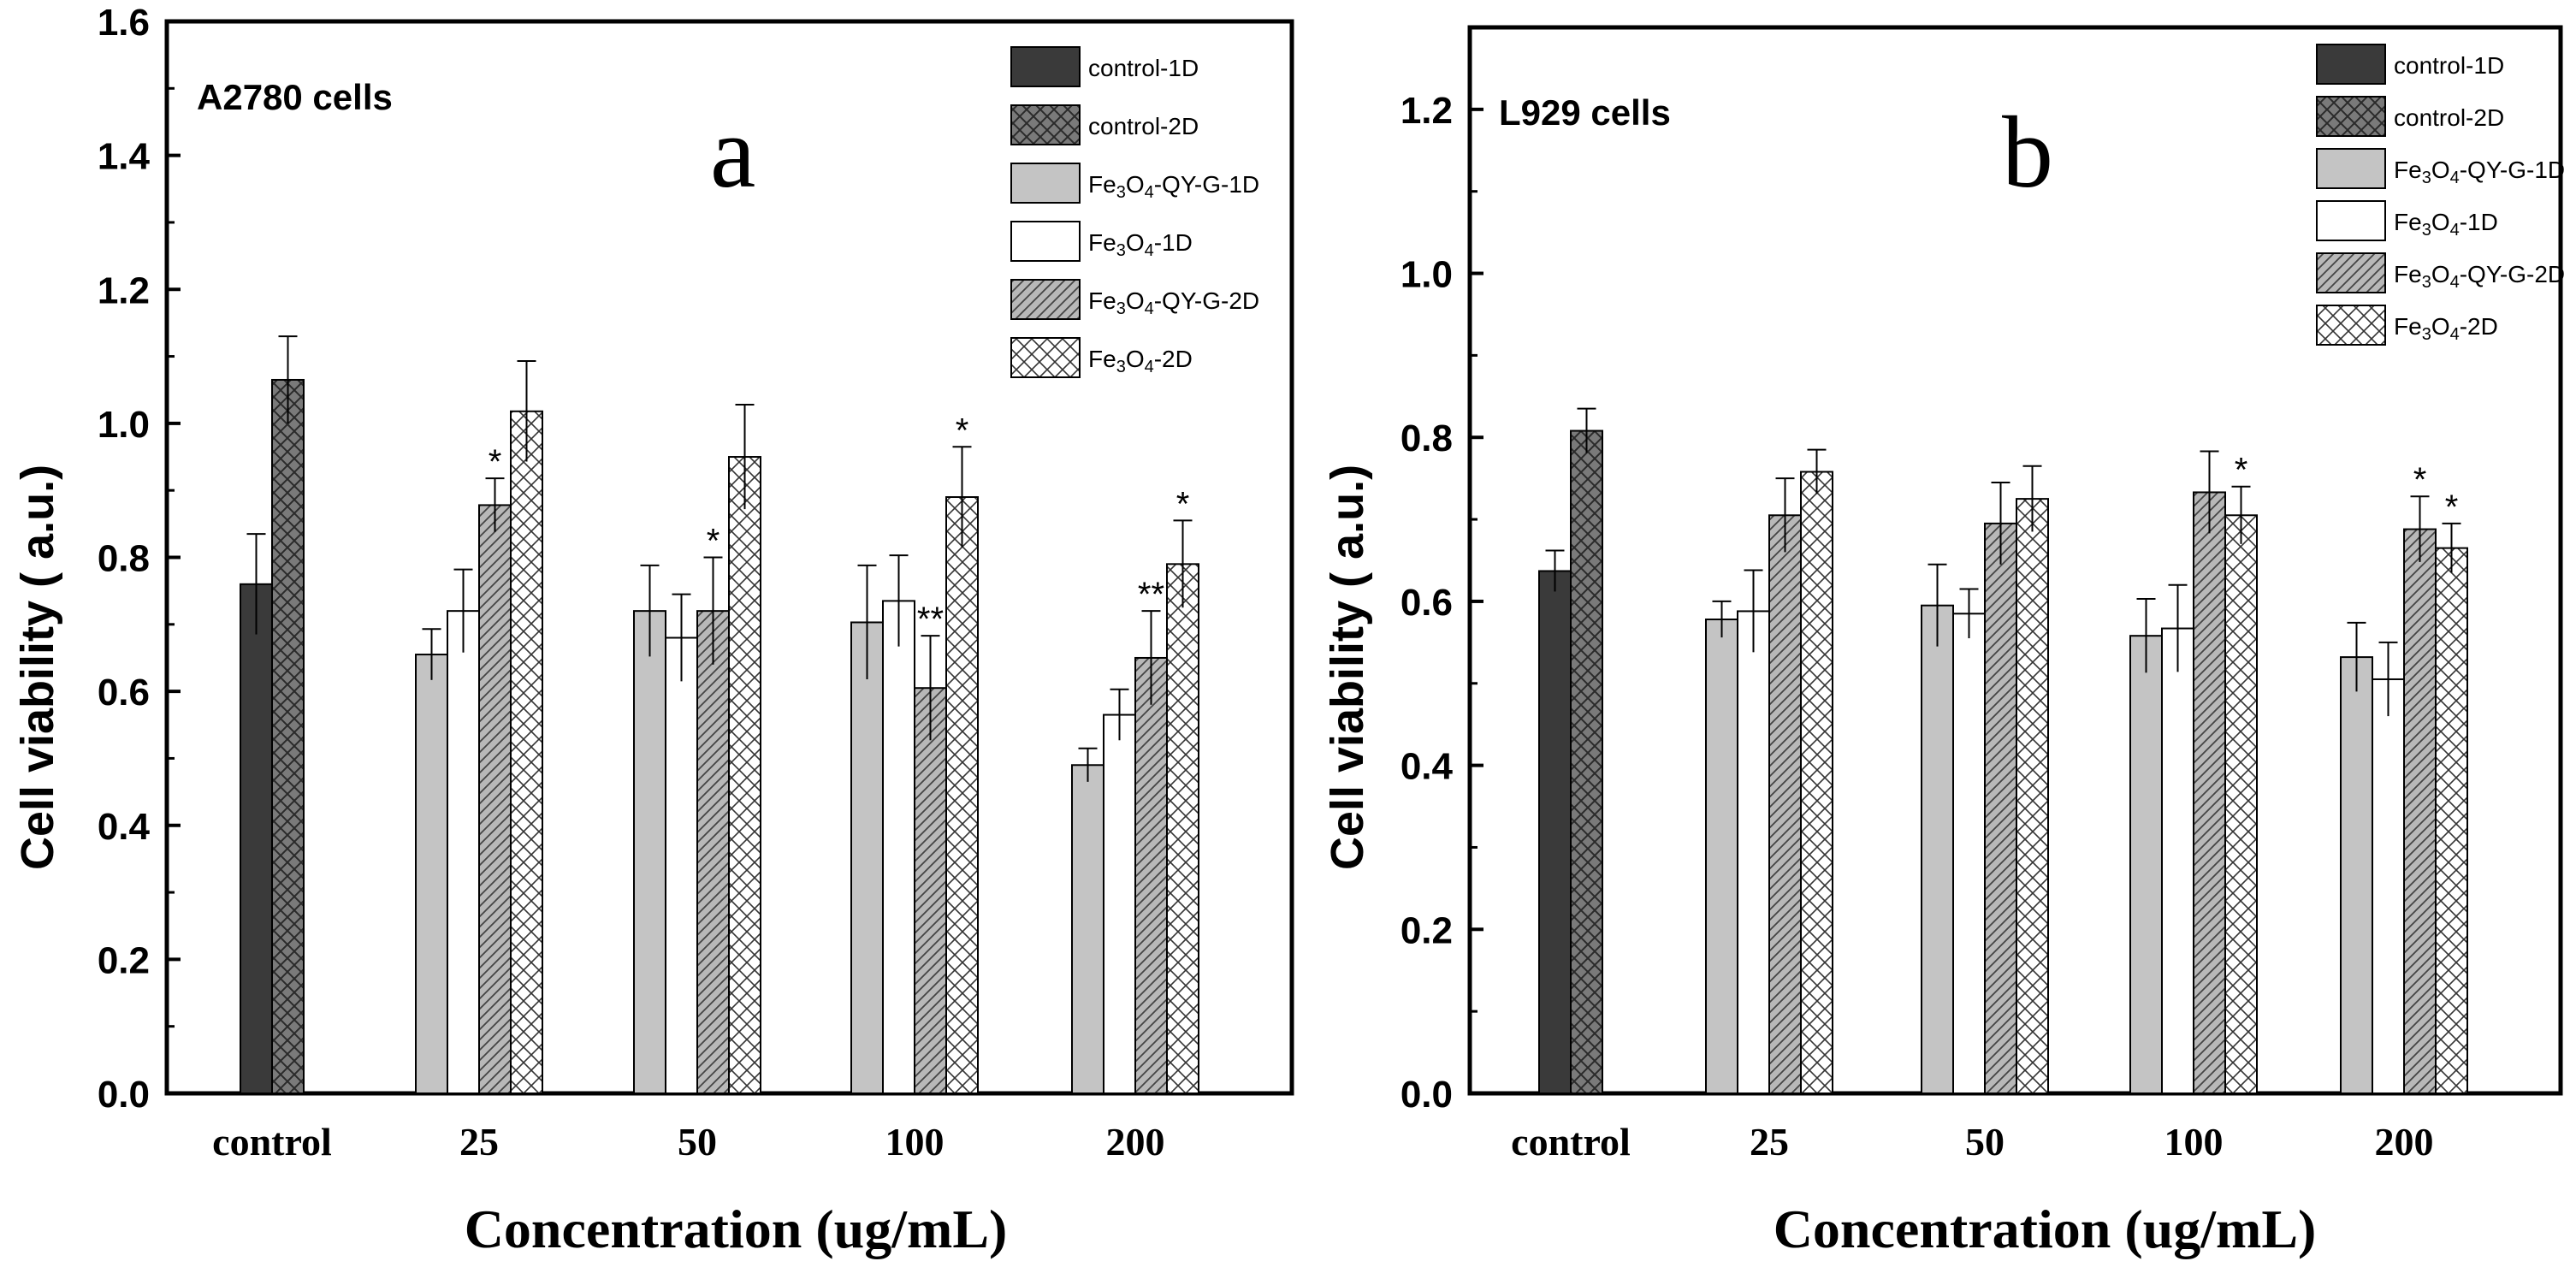 The height and width of the screenshot is (1279, 2576). Describe the element at coordinates (1585, 112) in the screenshot. I see `panel-b-title: L929 cells` at that location.